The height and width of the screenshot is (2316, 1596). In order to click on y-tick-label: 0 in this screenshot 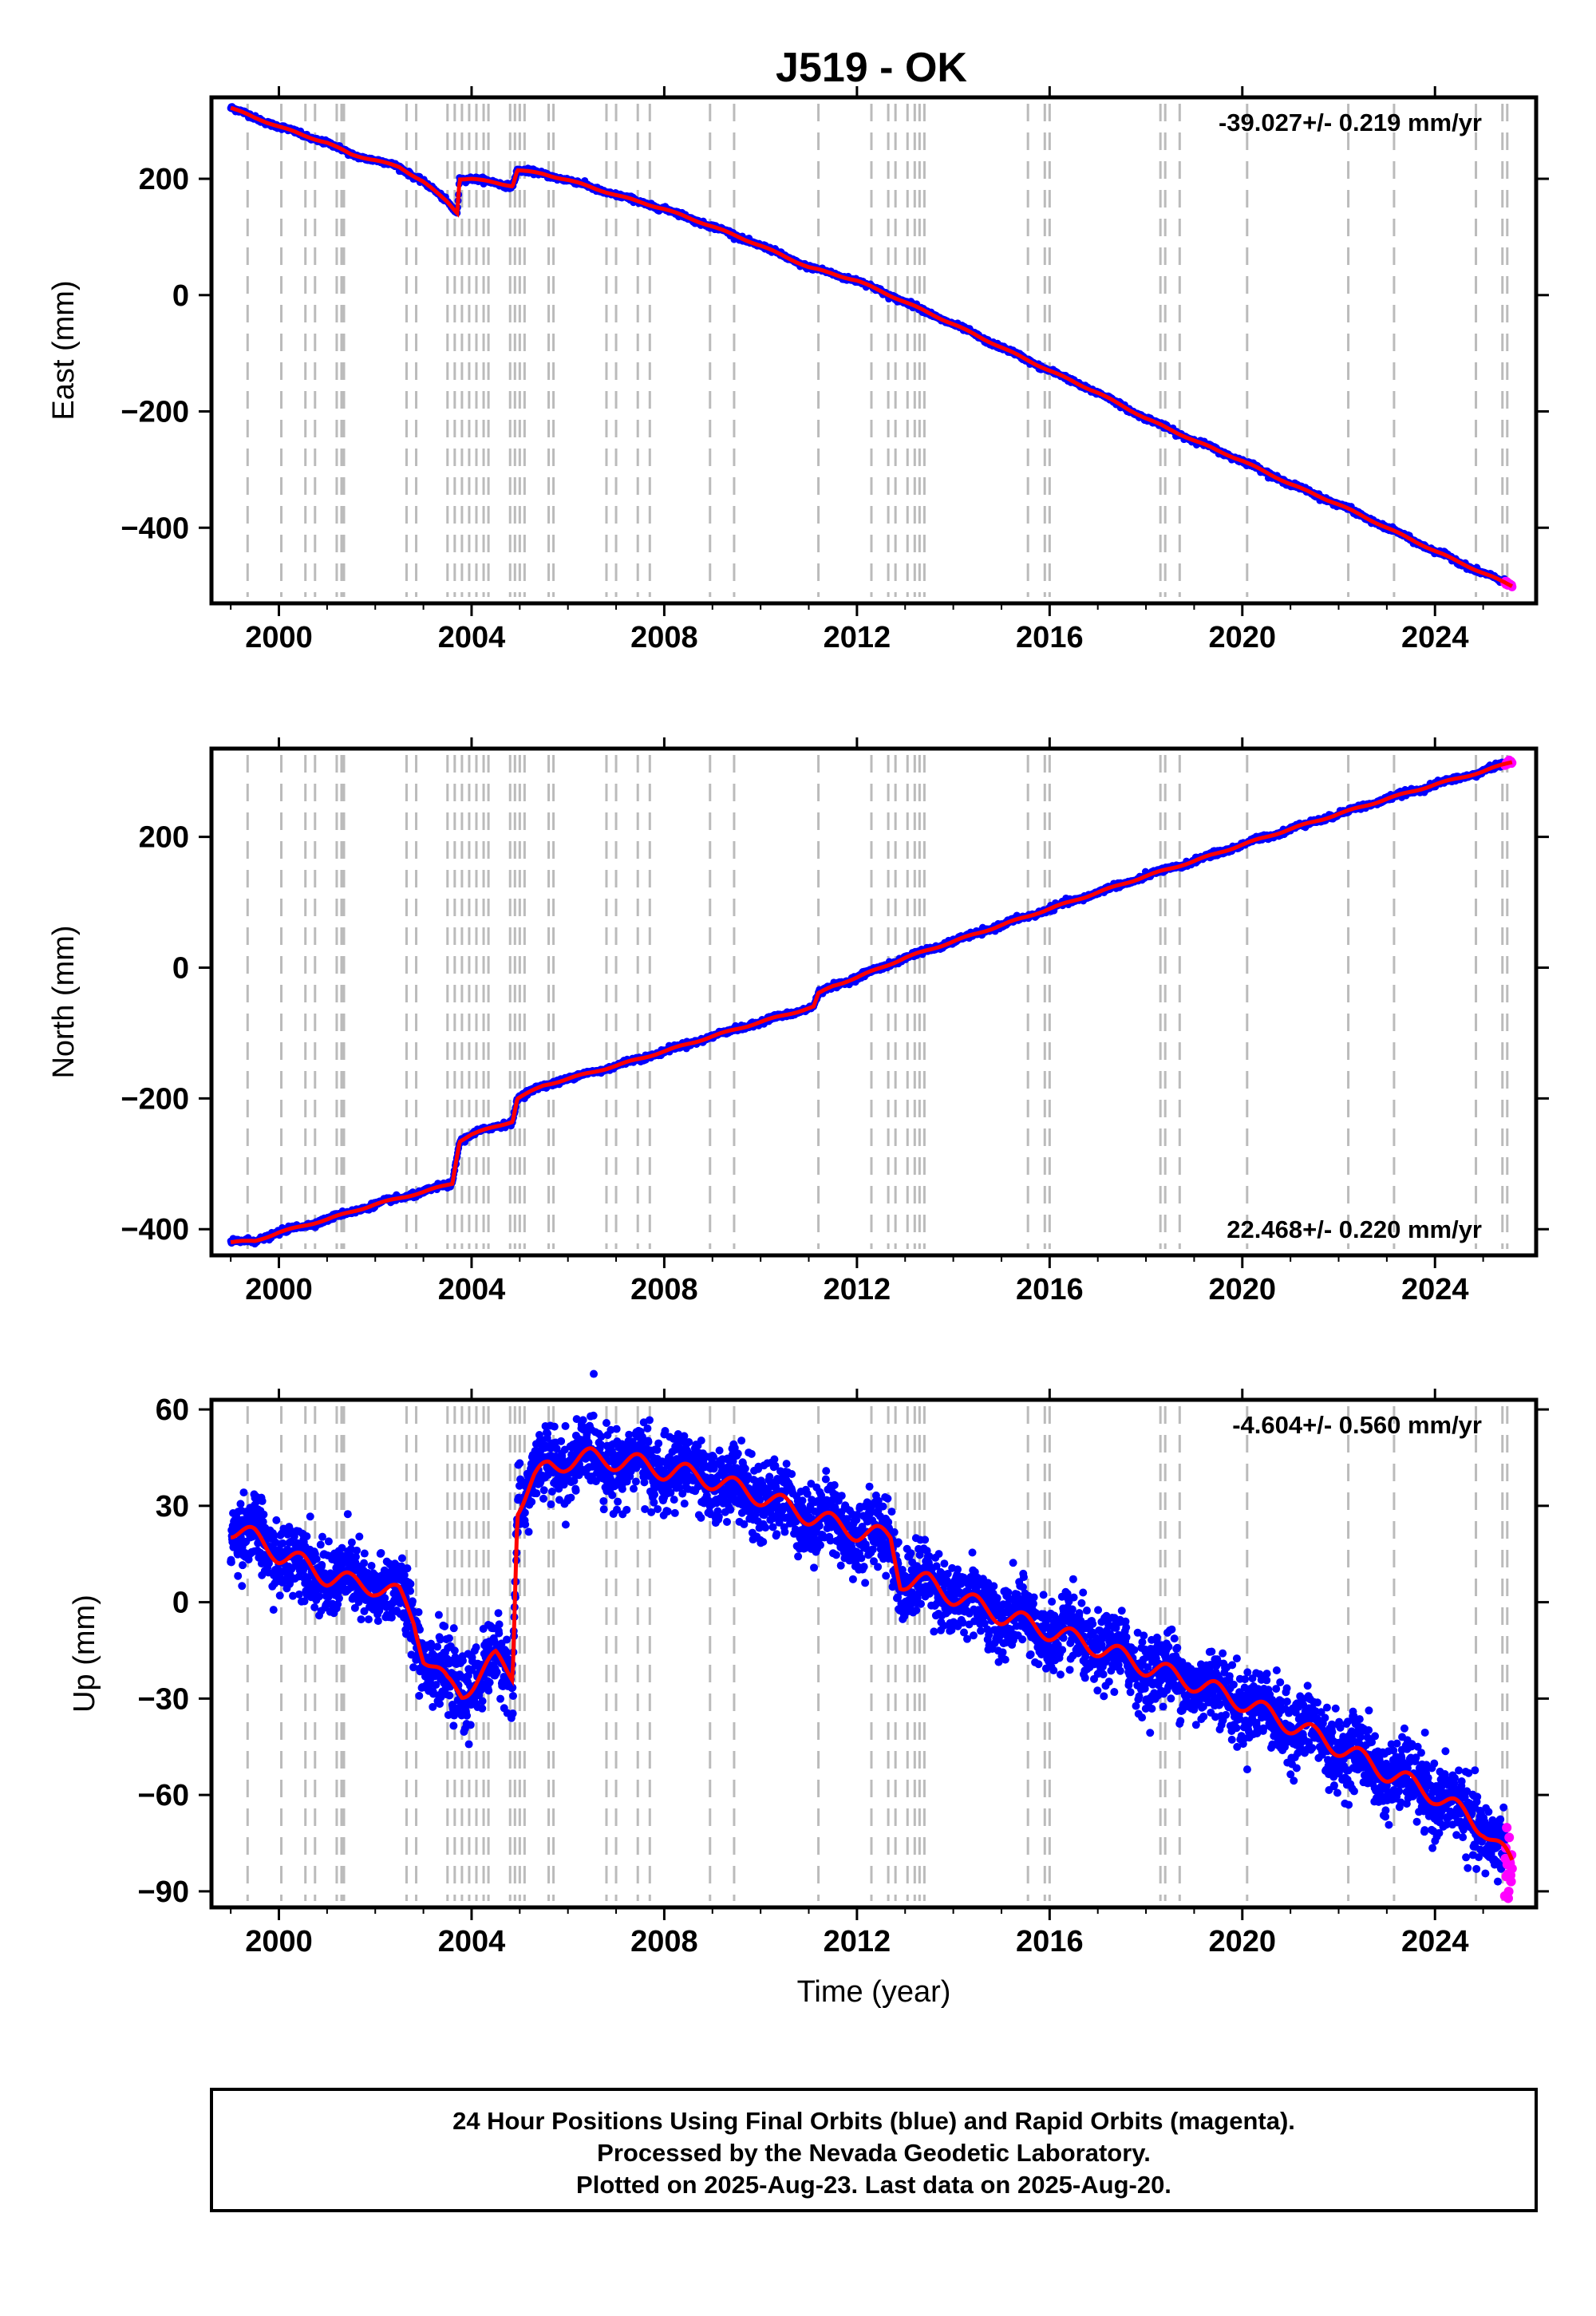, I will do `click(180, 296)`.